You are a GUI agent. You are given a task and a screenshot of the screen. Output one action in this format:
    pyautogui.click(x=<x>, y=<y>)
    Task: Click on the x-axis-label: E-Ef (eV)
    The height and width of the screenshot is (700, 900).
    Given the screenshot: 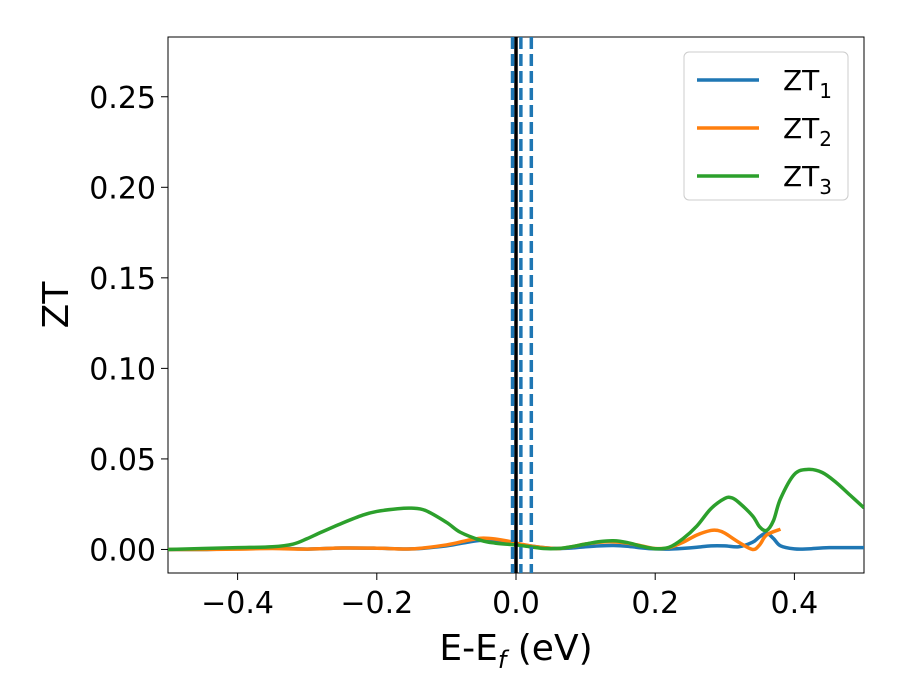 What is the action you would take?
    pyautogui.click(x=515, y=651)
    